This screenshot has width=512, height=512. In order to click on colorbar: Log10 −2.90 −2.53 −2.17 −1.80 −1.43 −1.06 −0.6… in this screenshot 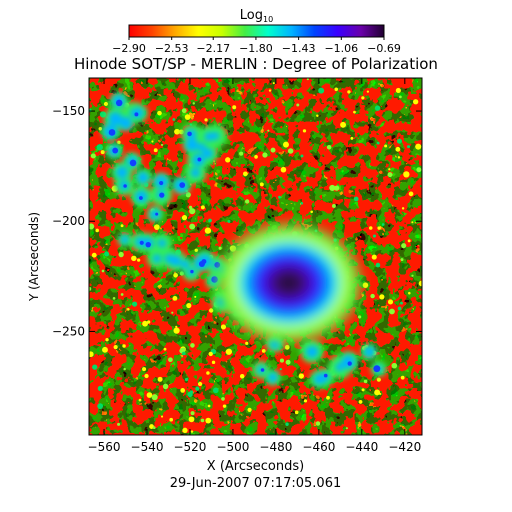, I will do `click(256, 31)`.